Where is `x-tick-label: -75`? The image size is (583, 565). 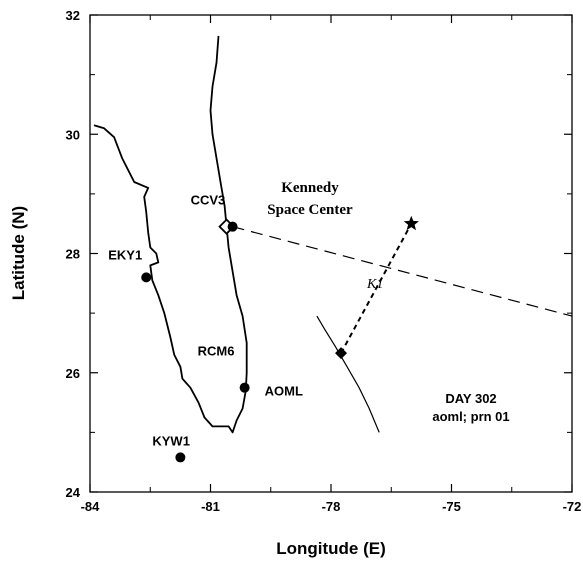 x-tick-label: -75 is located at coordinates (451, 506).